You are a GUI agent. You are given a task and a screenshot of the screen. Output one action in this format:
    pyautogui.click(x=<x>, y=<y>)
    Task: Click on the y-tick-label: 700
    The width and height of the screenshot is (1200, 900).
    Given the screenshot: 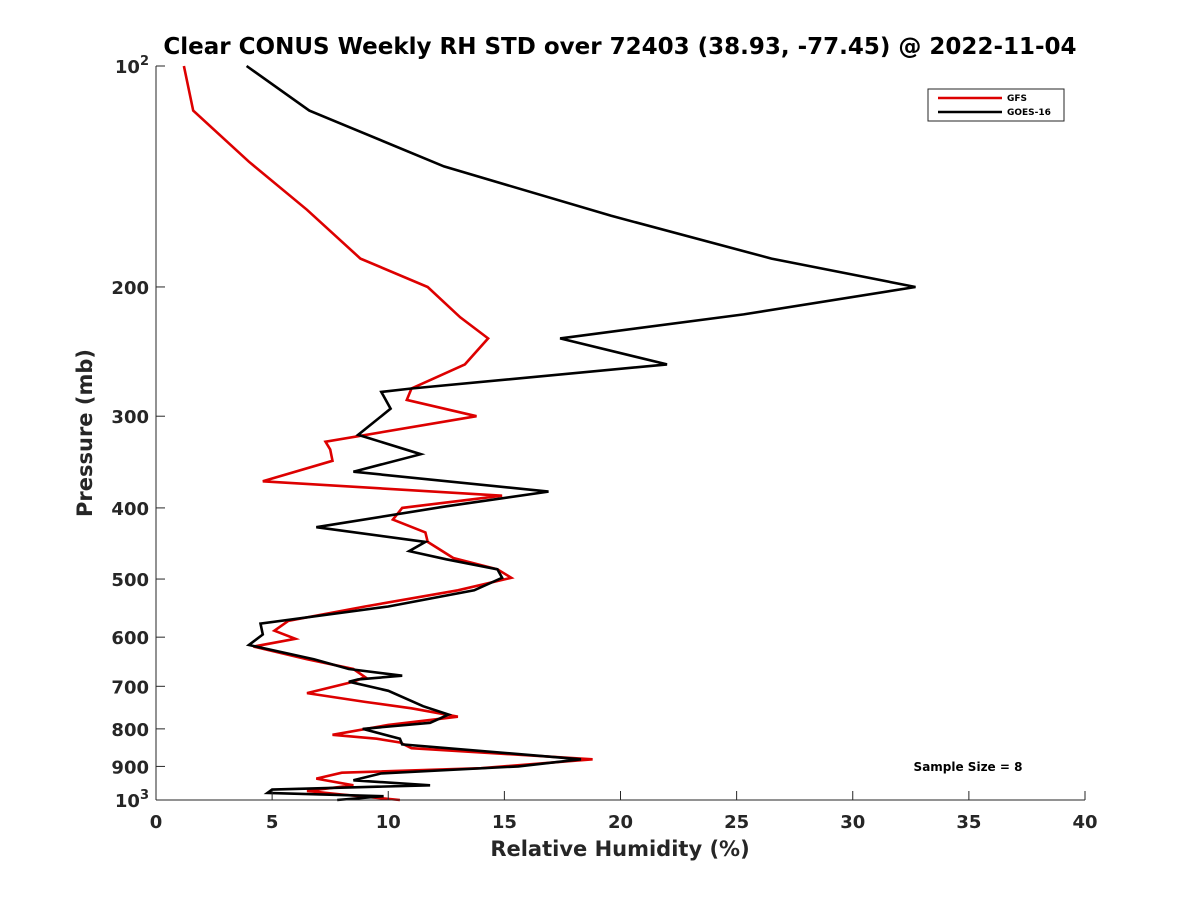 What is the action you would take?
    pyautogui.click(x=130, y=687)
    